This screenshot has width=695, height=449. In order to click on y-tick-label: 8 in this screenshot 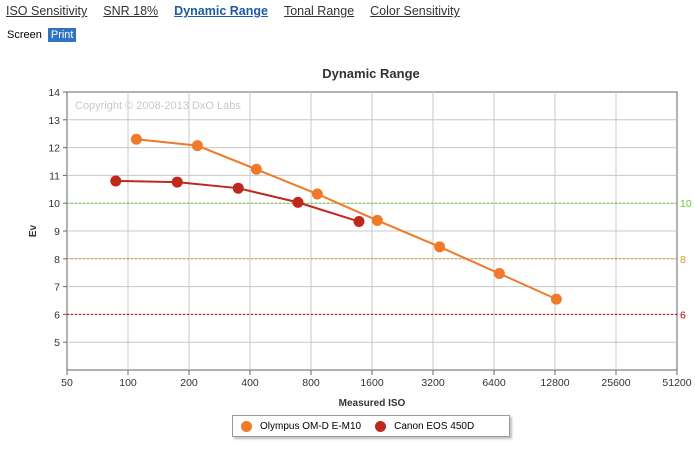, I will do `click(57, 260)`.